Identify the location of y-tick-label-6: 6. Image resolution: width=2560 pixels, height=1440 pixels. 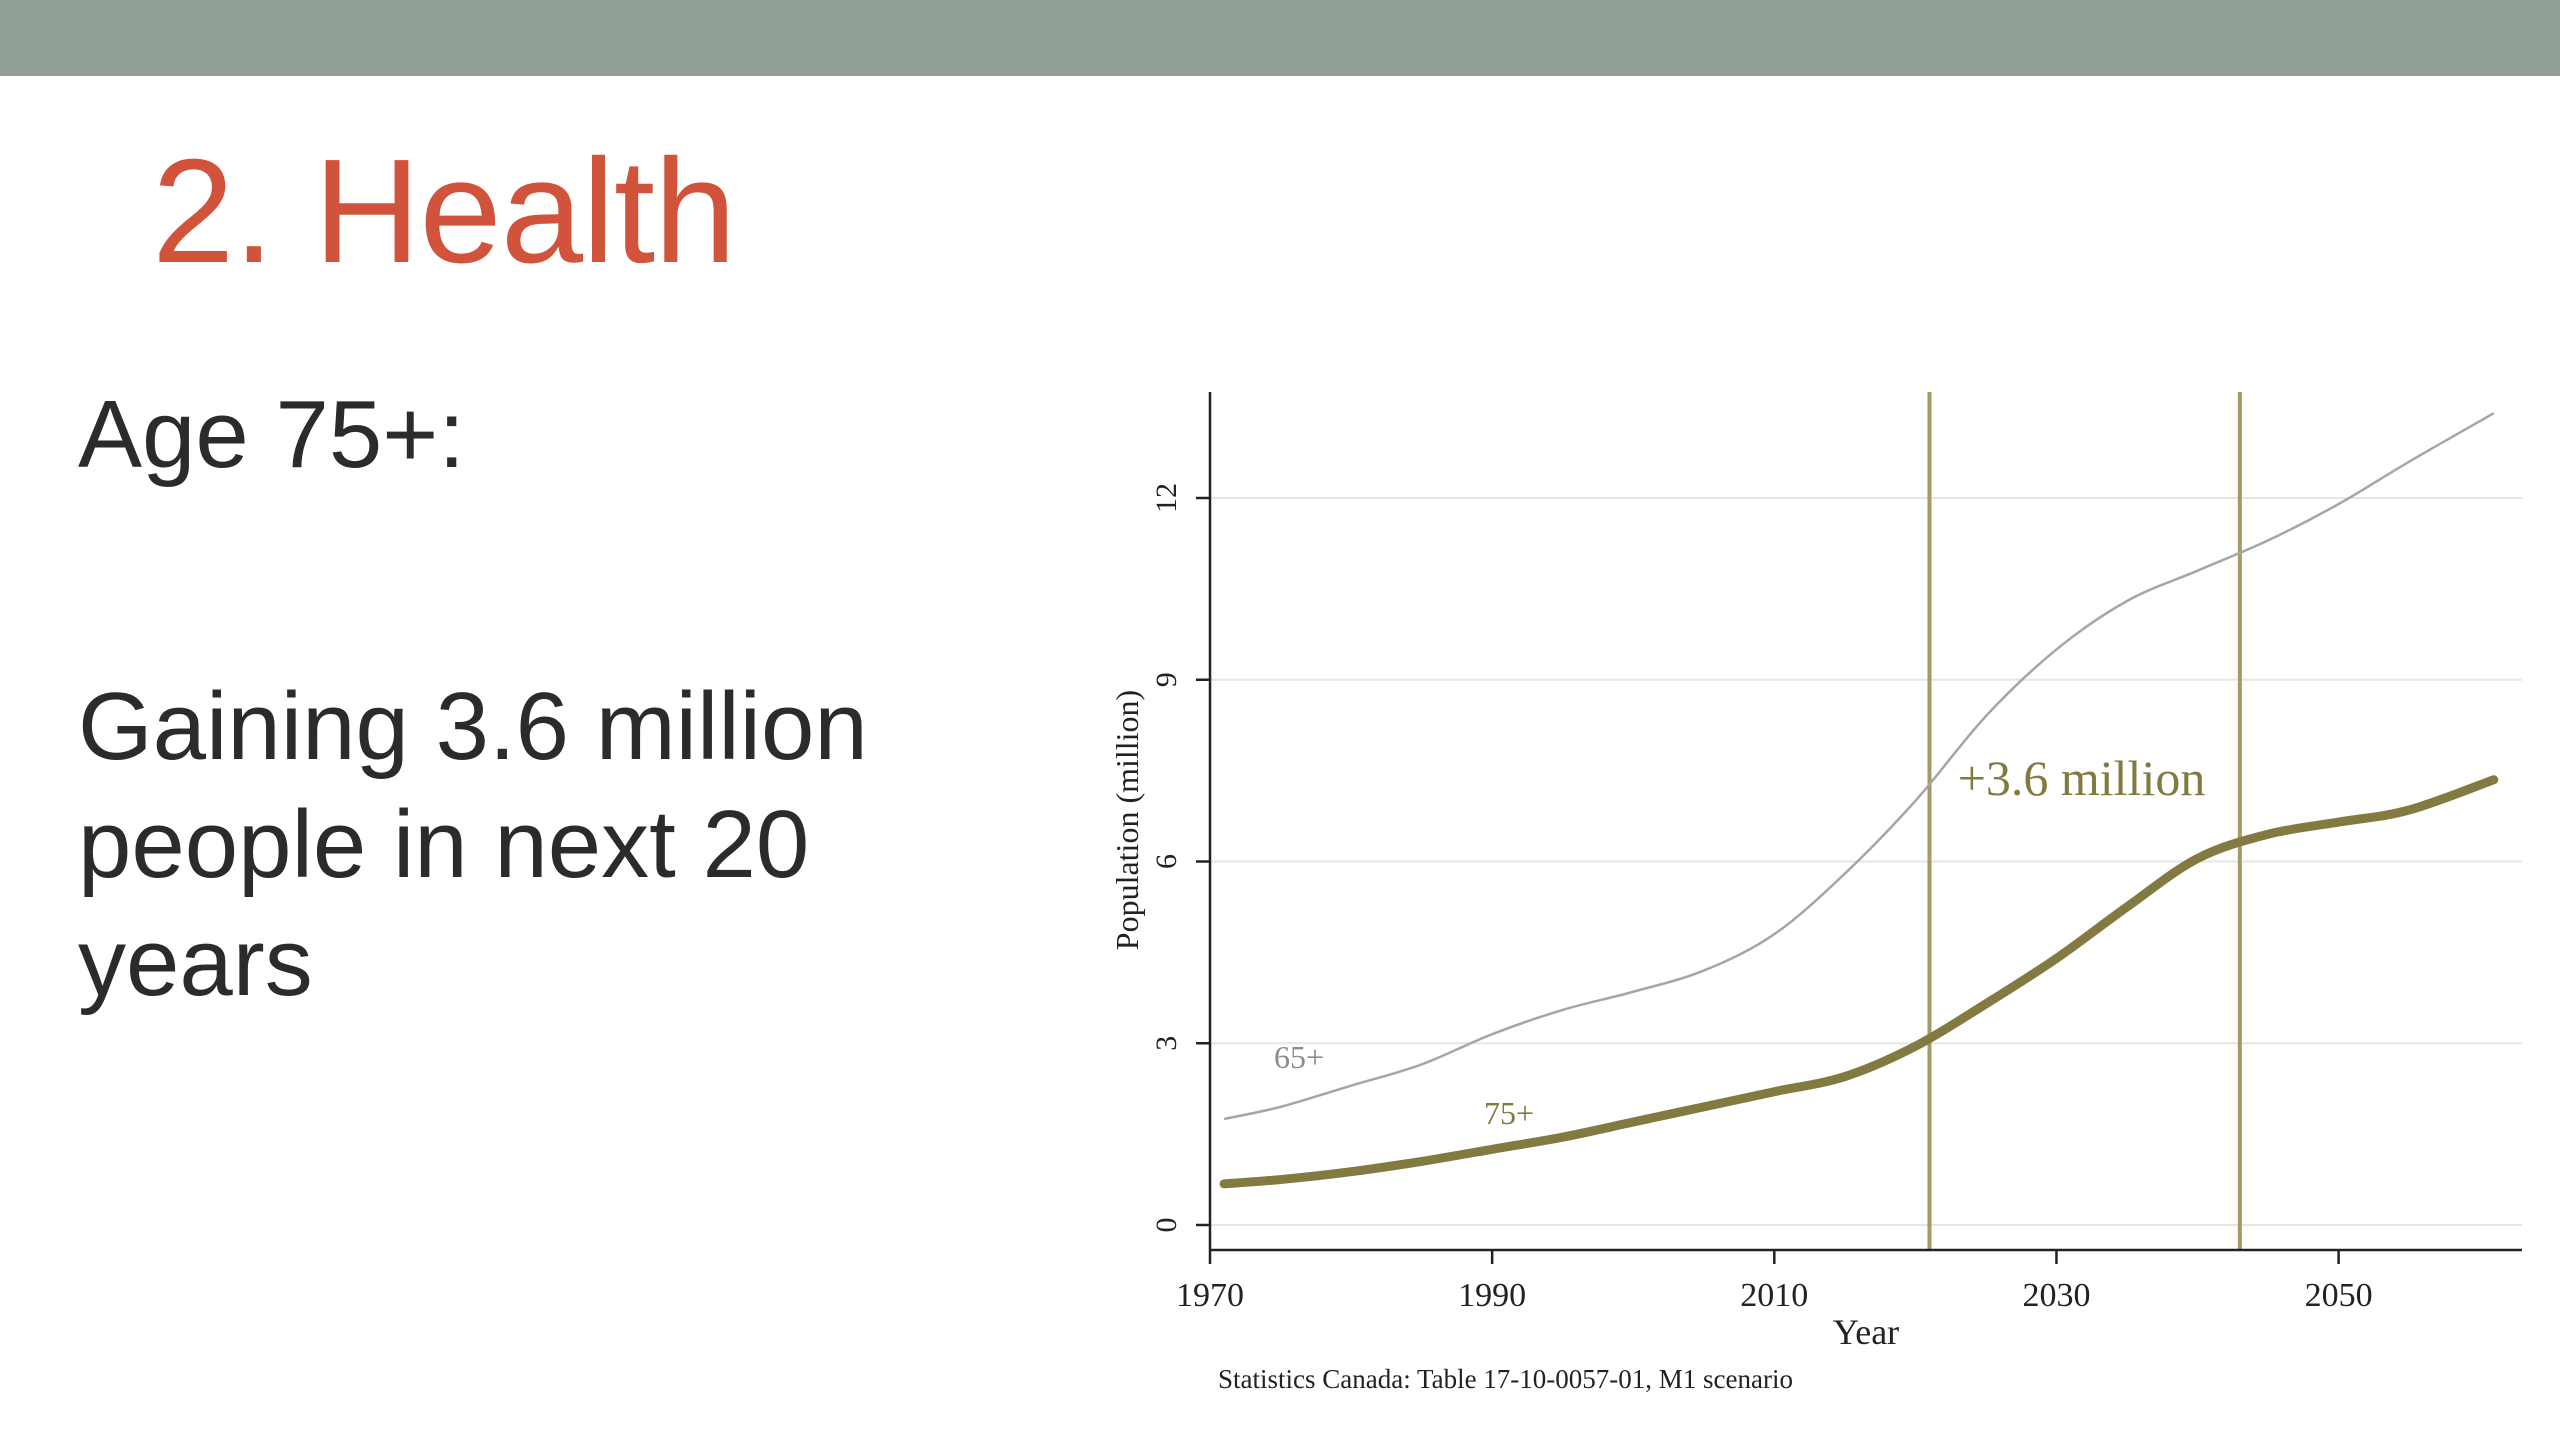
(1166, 861).